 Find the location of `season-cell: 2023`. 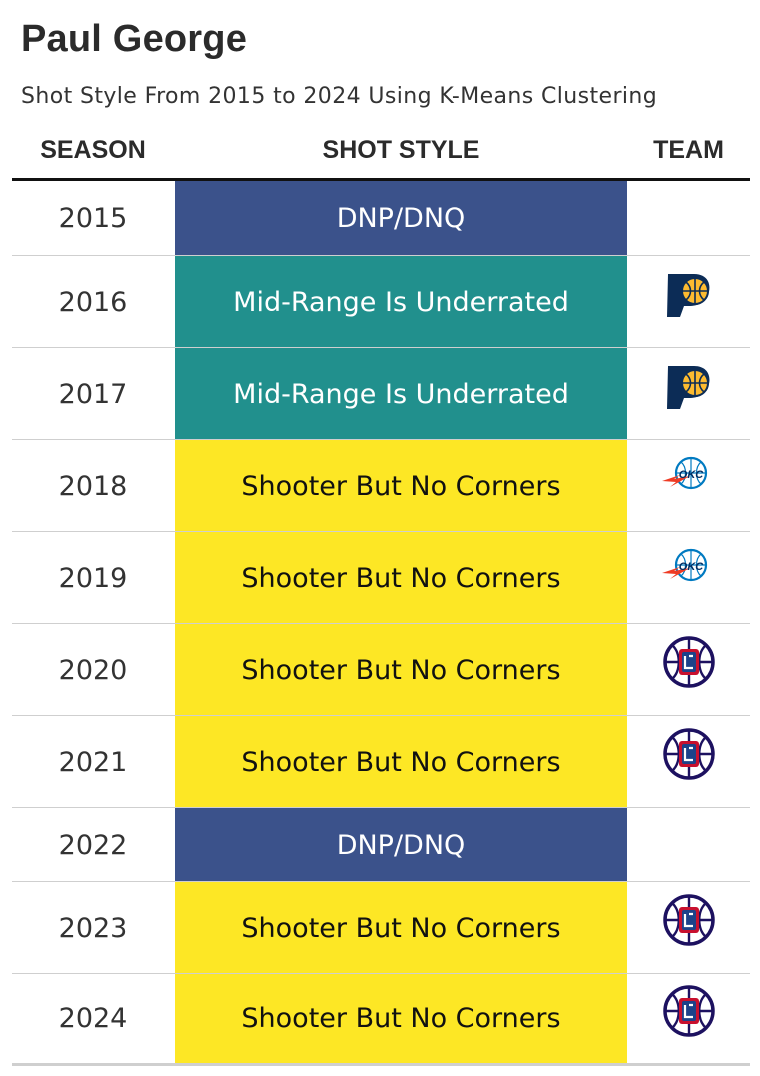

season-cell: 2023 is located at coordinates (93, 928).